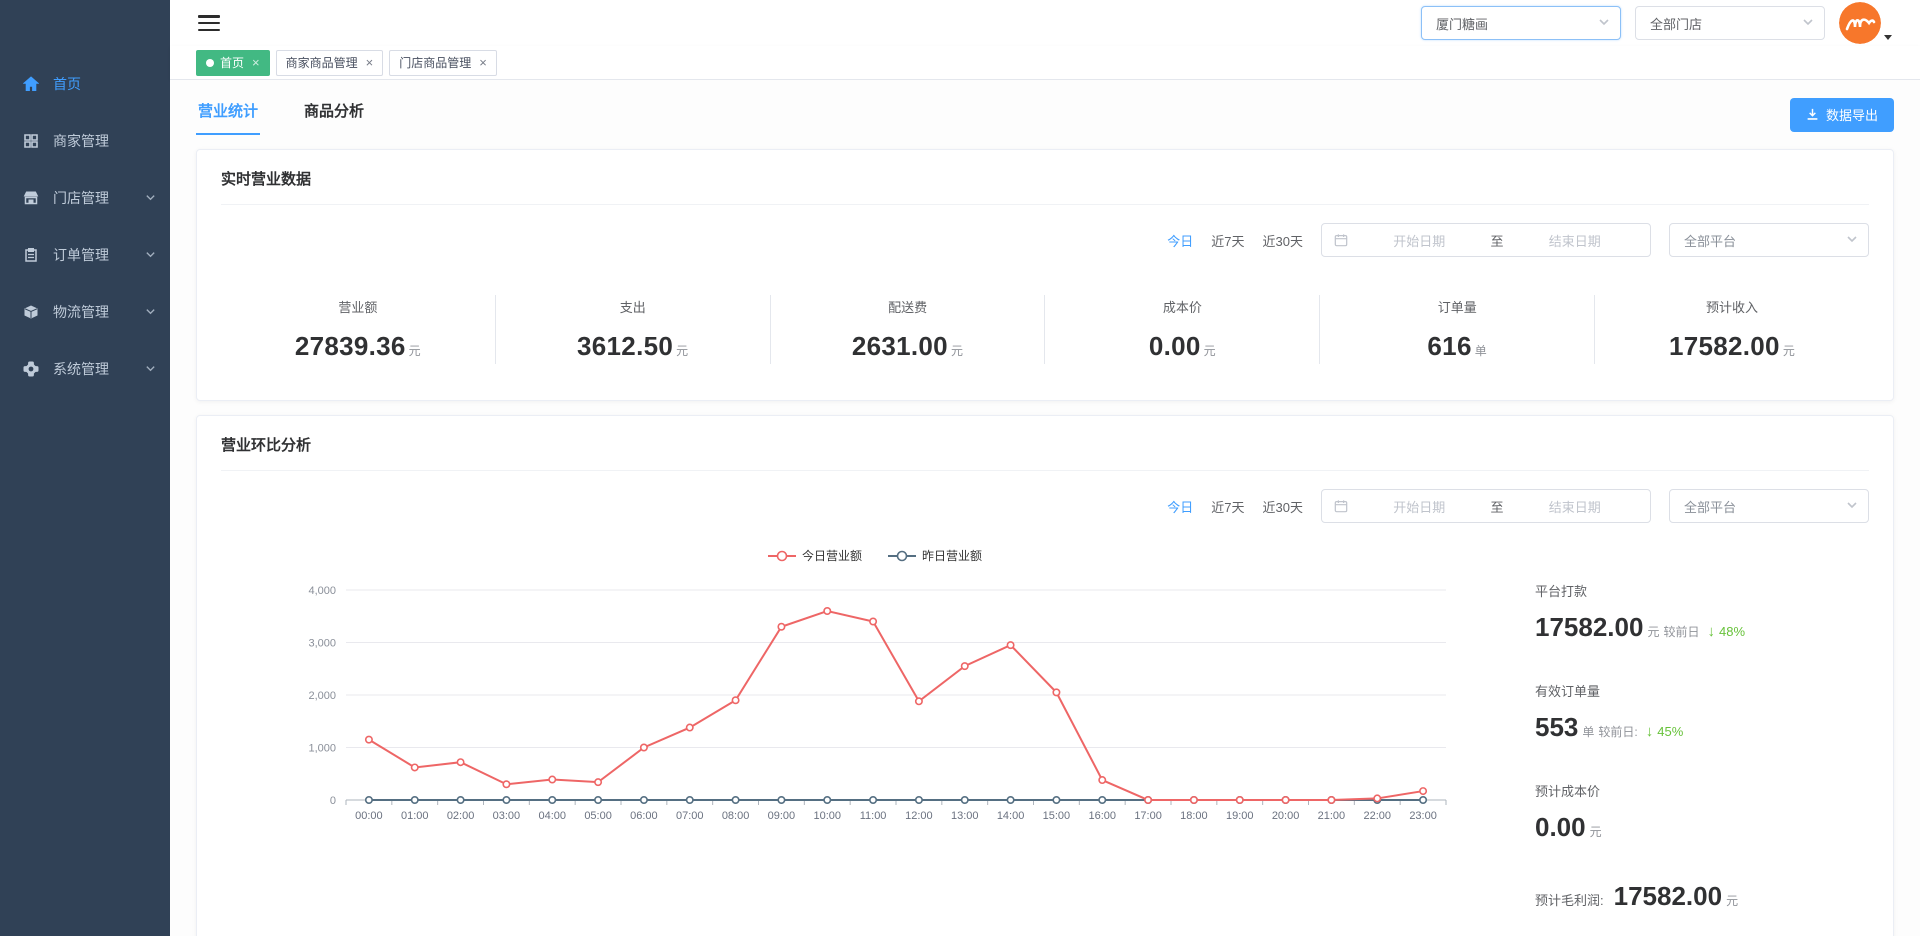 The width and height of the screenshot is (1920, 936). I want to click on stat-delivery-fee: 配送费 2631.00 元, so click(908, 329).